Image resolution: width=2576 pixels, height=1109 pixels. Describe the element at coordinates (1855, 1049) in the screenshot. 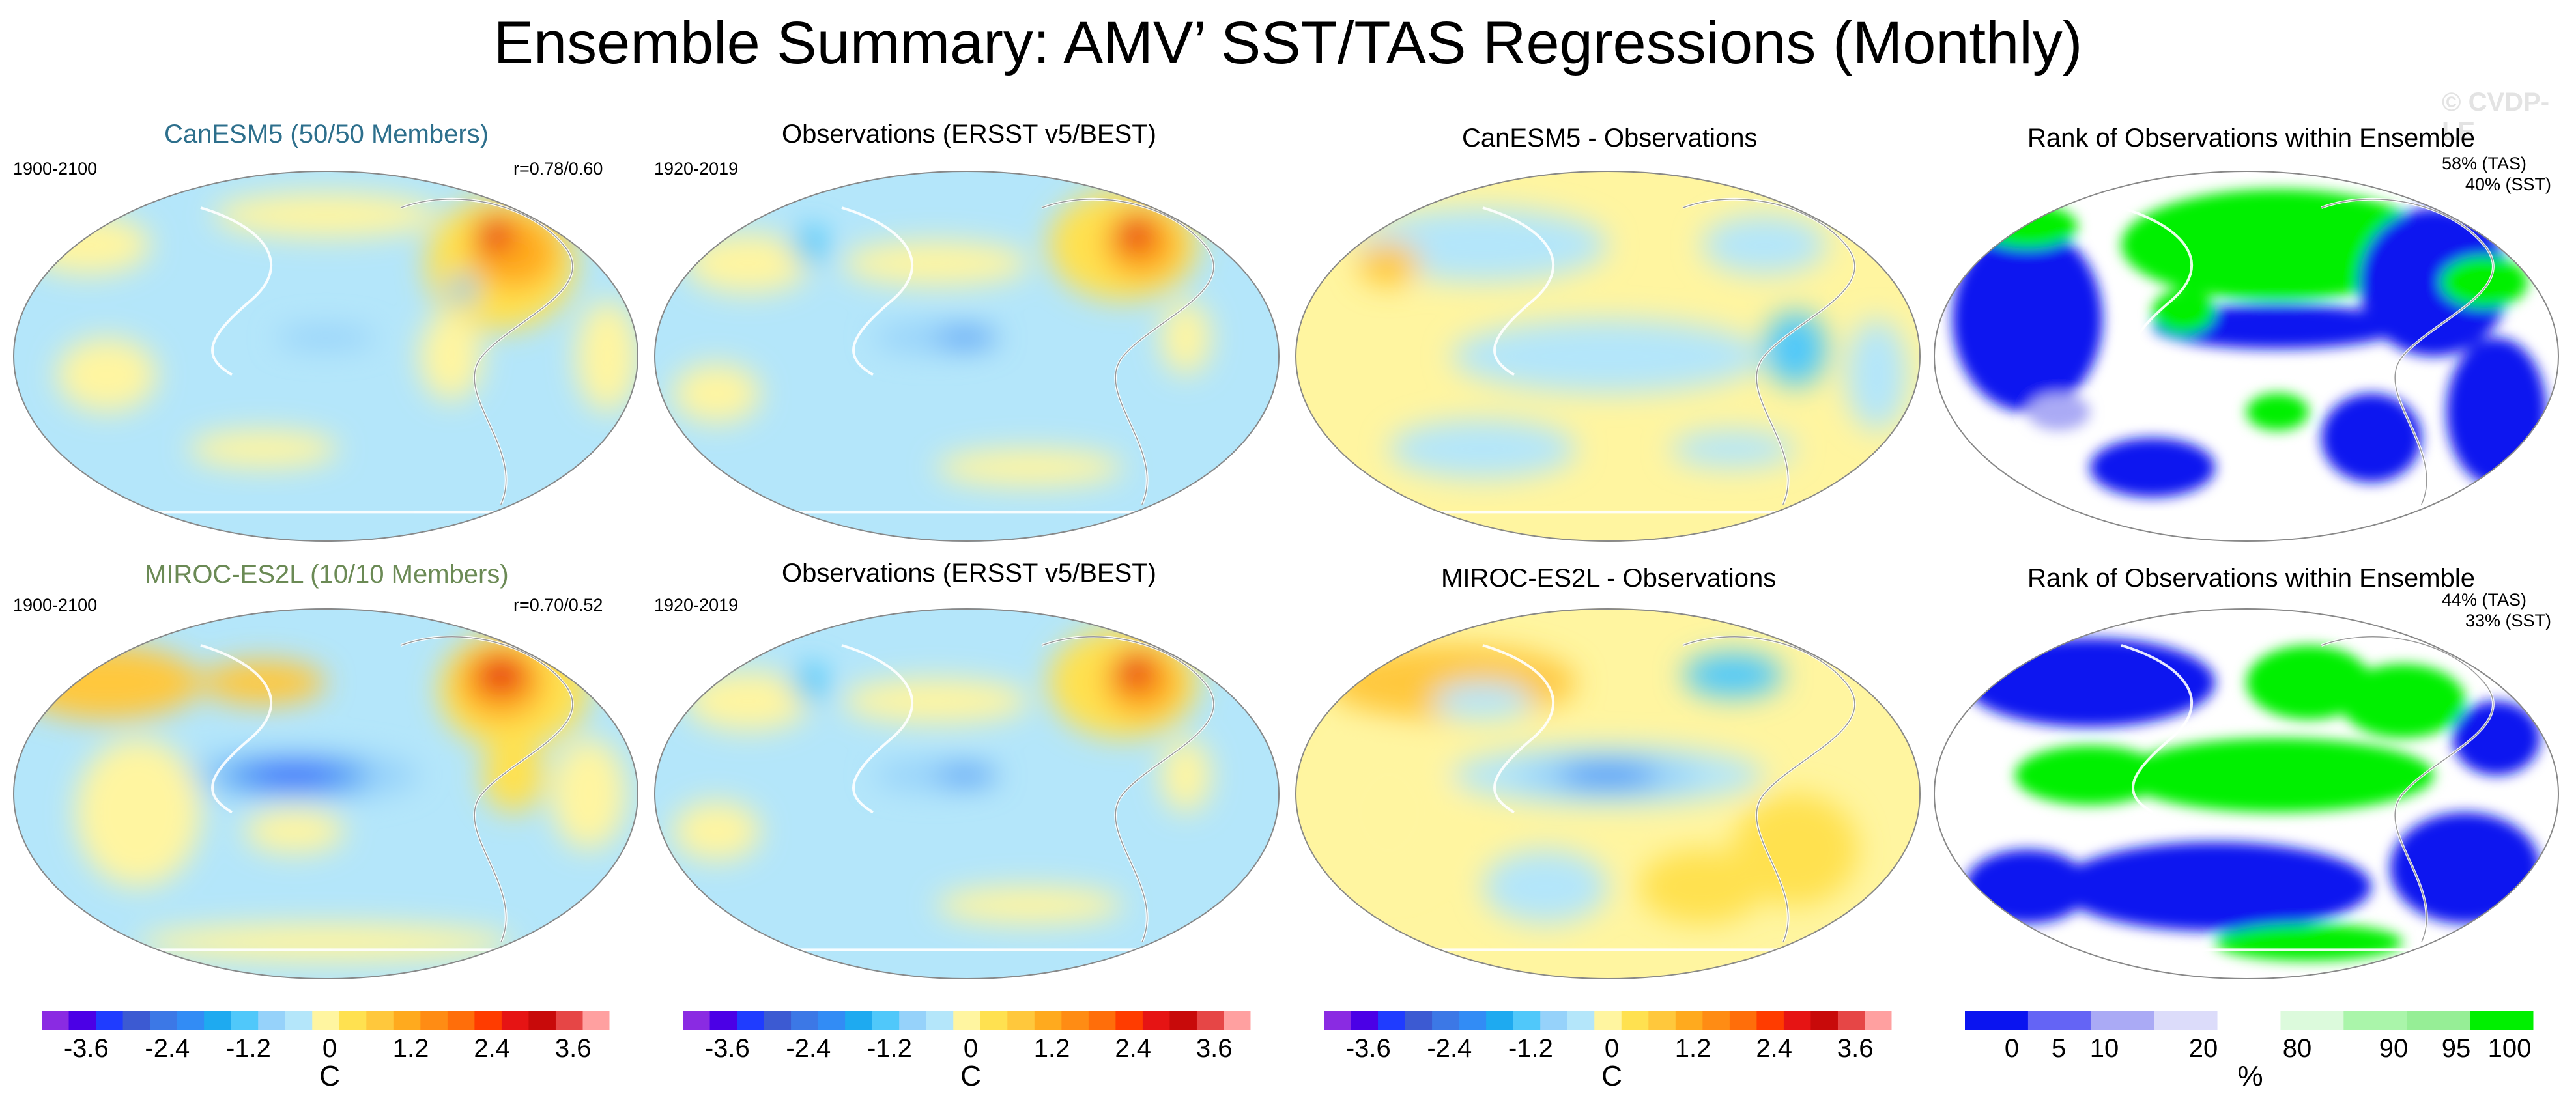

I see `colorbar-tick-label: 3.6` at that location.